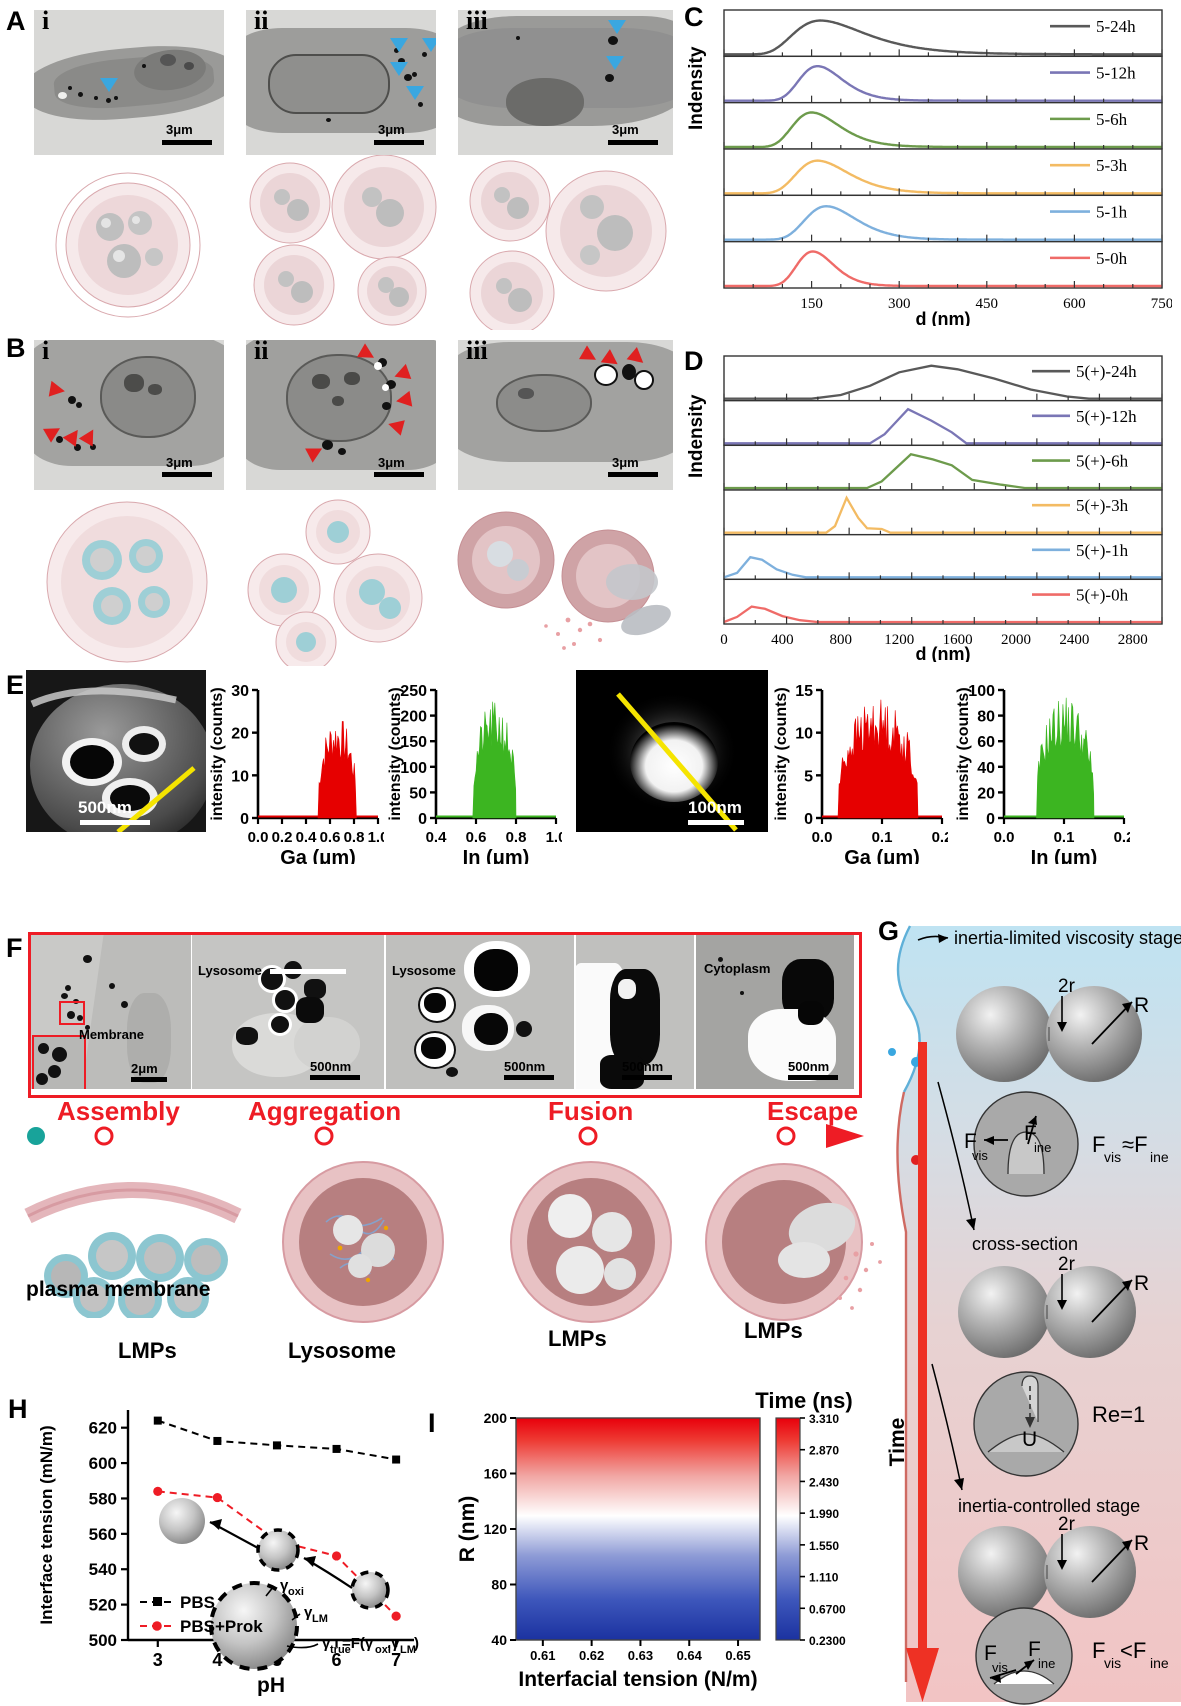  I want to click on svg-text: 6, so click(337, 1660).